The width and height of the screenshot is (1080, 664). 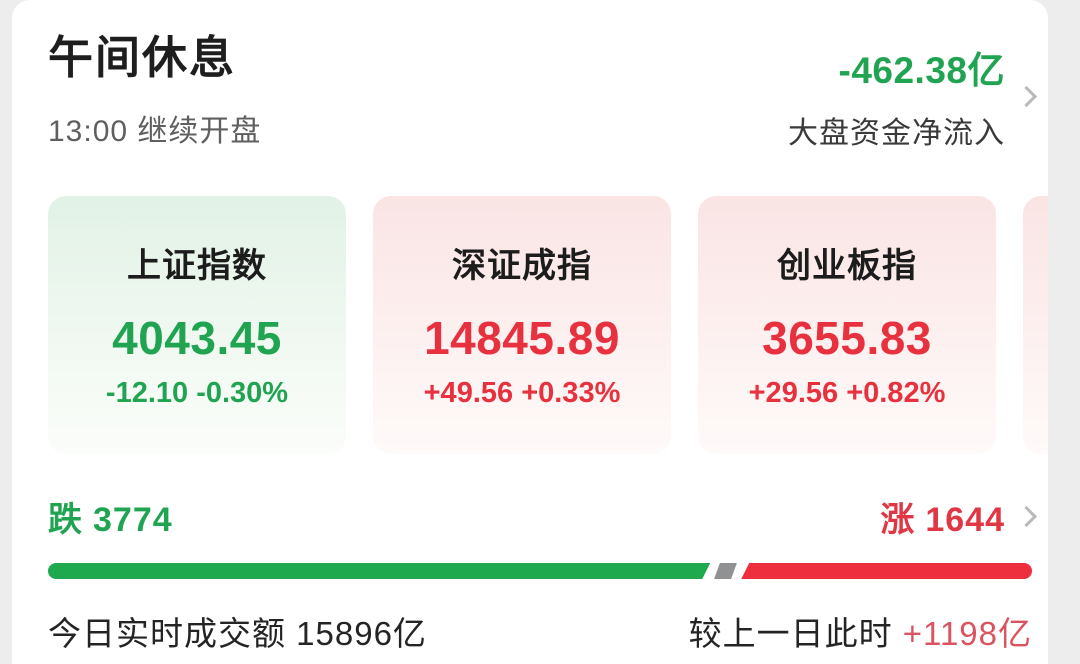 What do you see at coordinates (1035, 325) in the screenshot?
I see `index-card-partial` at bounding box center [1035, 325].